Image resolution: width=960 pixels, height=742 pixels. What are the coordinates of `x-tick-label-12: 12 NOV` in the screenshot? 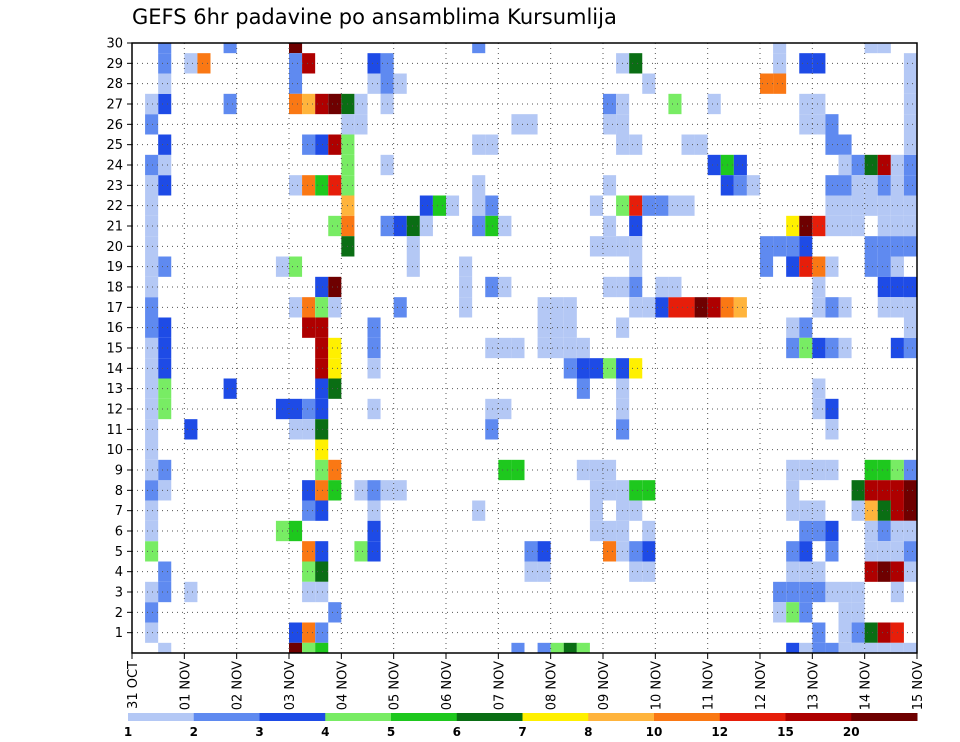 It's located at (761, 685).